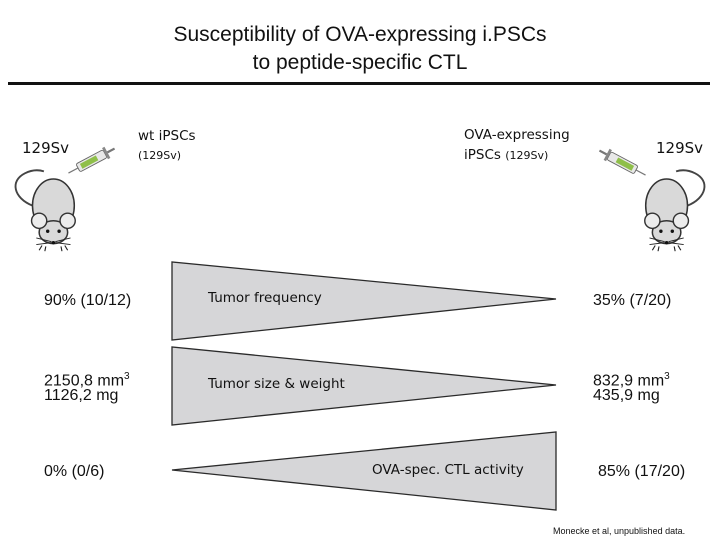 This screenshot has height=540, width=720. What do you see at coordinates (517, 135) in the screenshot?
I see `right-cell-line-label: OVA-expressing` at bounding box center [517, 135].